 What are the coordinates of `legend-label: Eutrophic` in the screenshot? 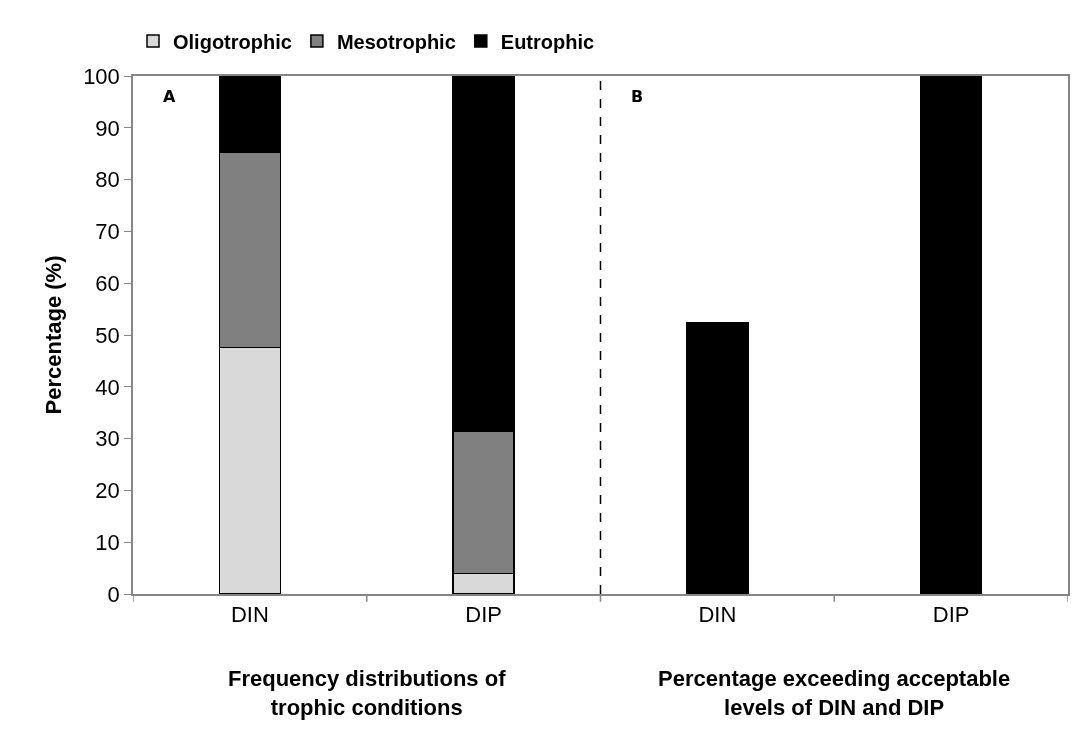 It's located at (547, 41).